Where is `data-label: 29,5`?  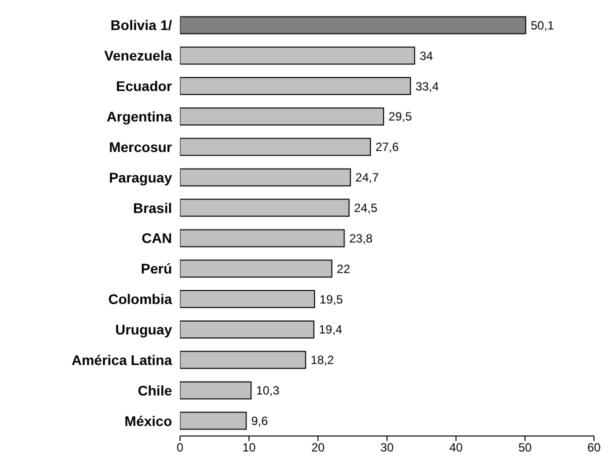 data-label: 29,5 is located at coordinates (400, 117).